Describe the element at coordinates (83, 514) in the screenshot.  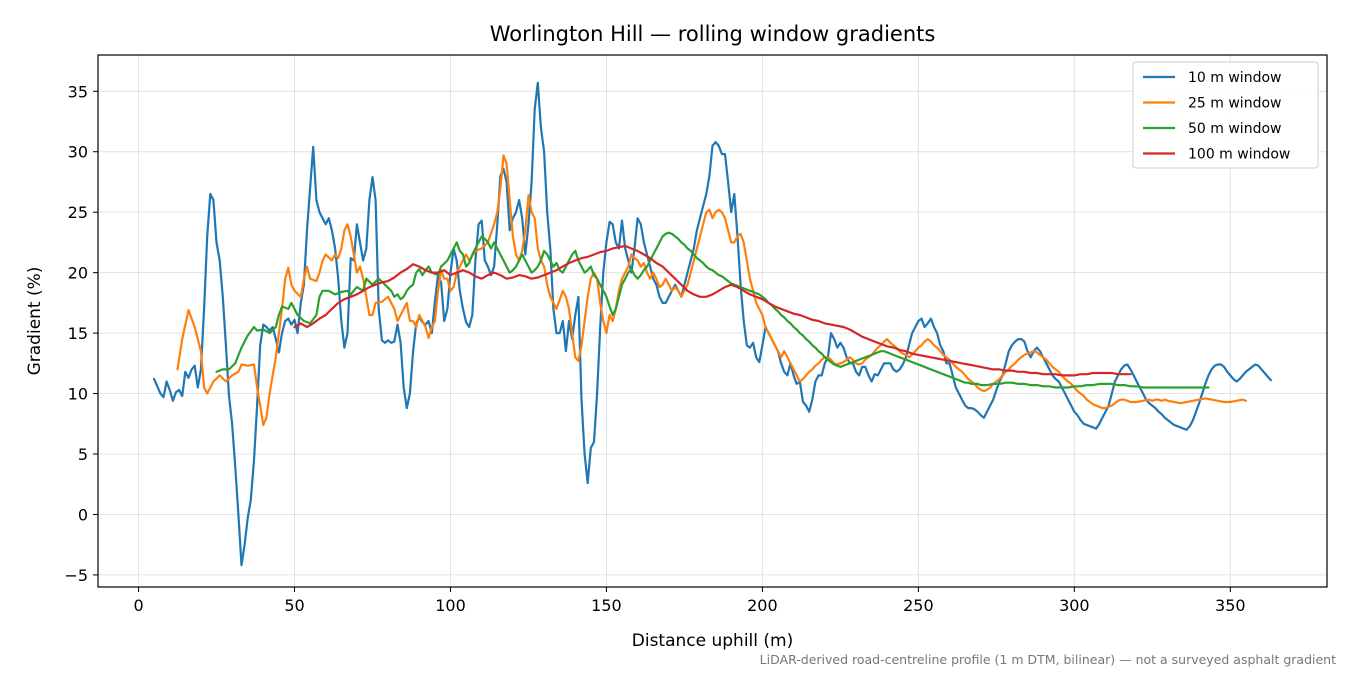
I see `y-tick-label: 0` at that location.